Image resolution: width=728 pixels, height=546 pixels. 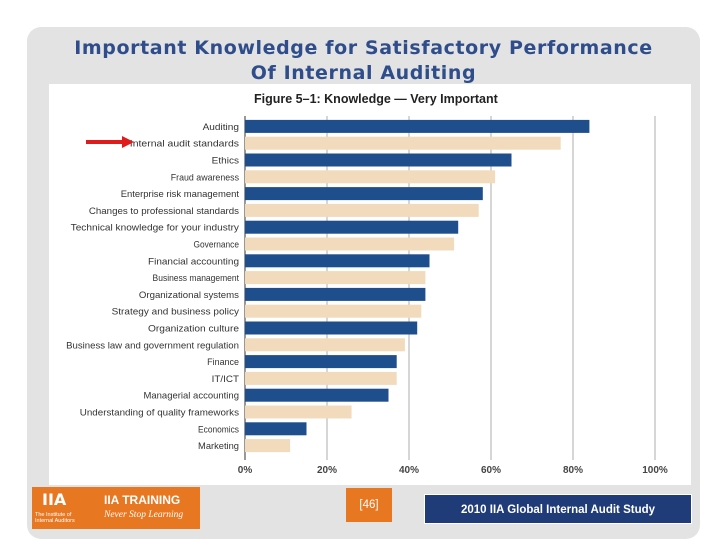 What do you see at coordinates (180, 194) in the screenshot?
I see `category-label: Enterprise risk management` at bounding box center [180, 194].